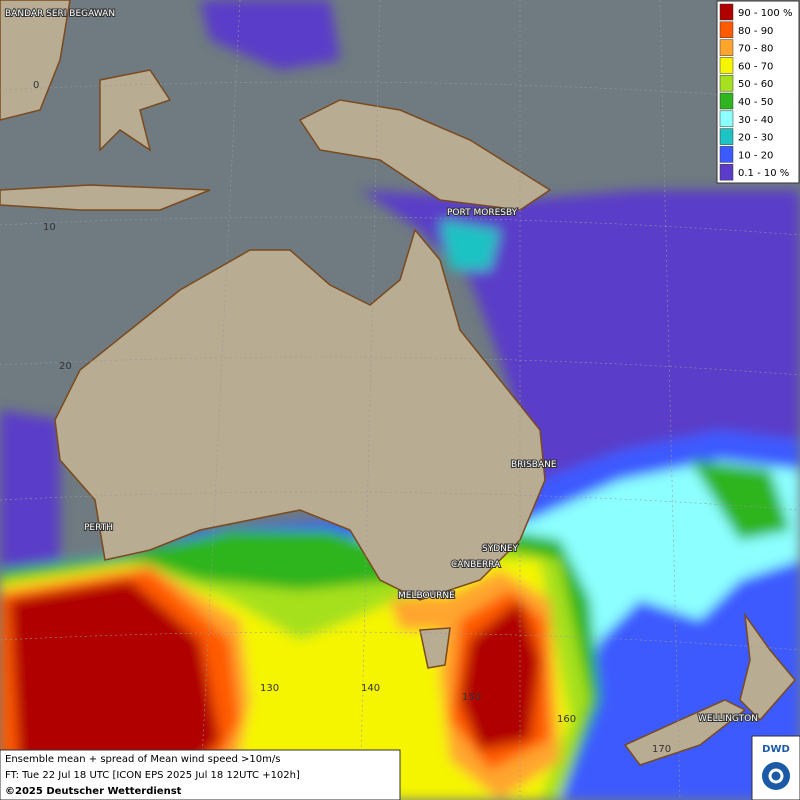 This screenshot has width=800, height=800. What do you see at coordinates (755, 155) in the screenshot?
I see `legend-label: 10 - 20` at bounding box center [755, 155].